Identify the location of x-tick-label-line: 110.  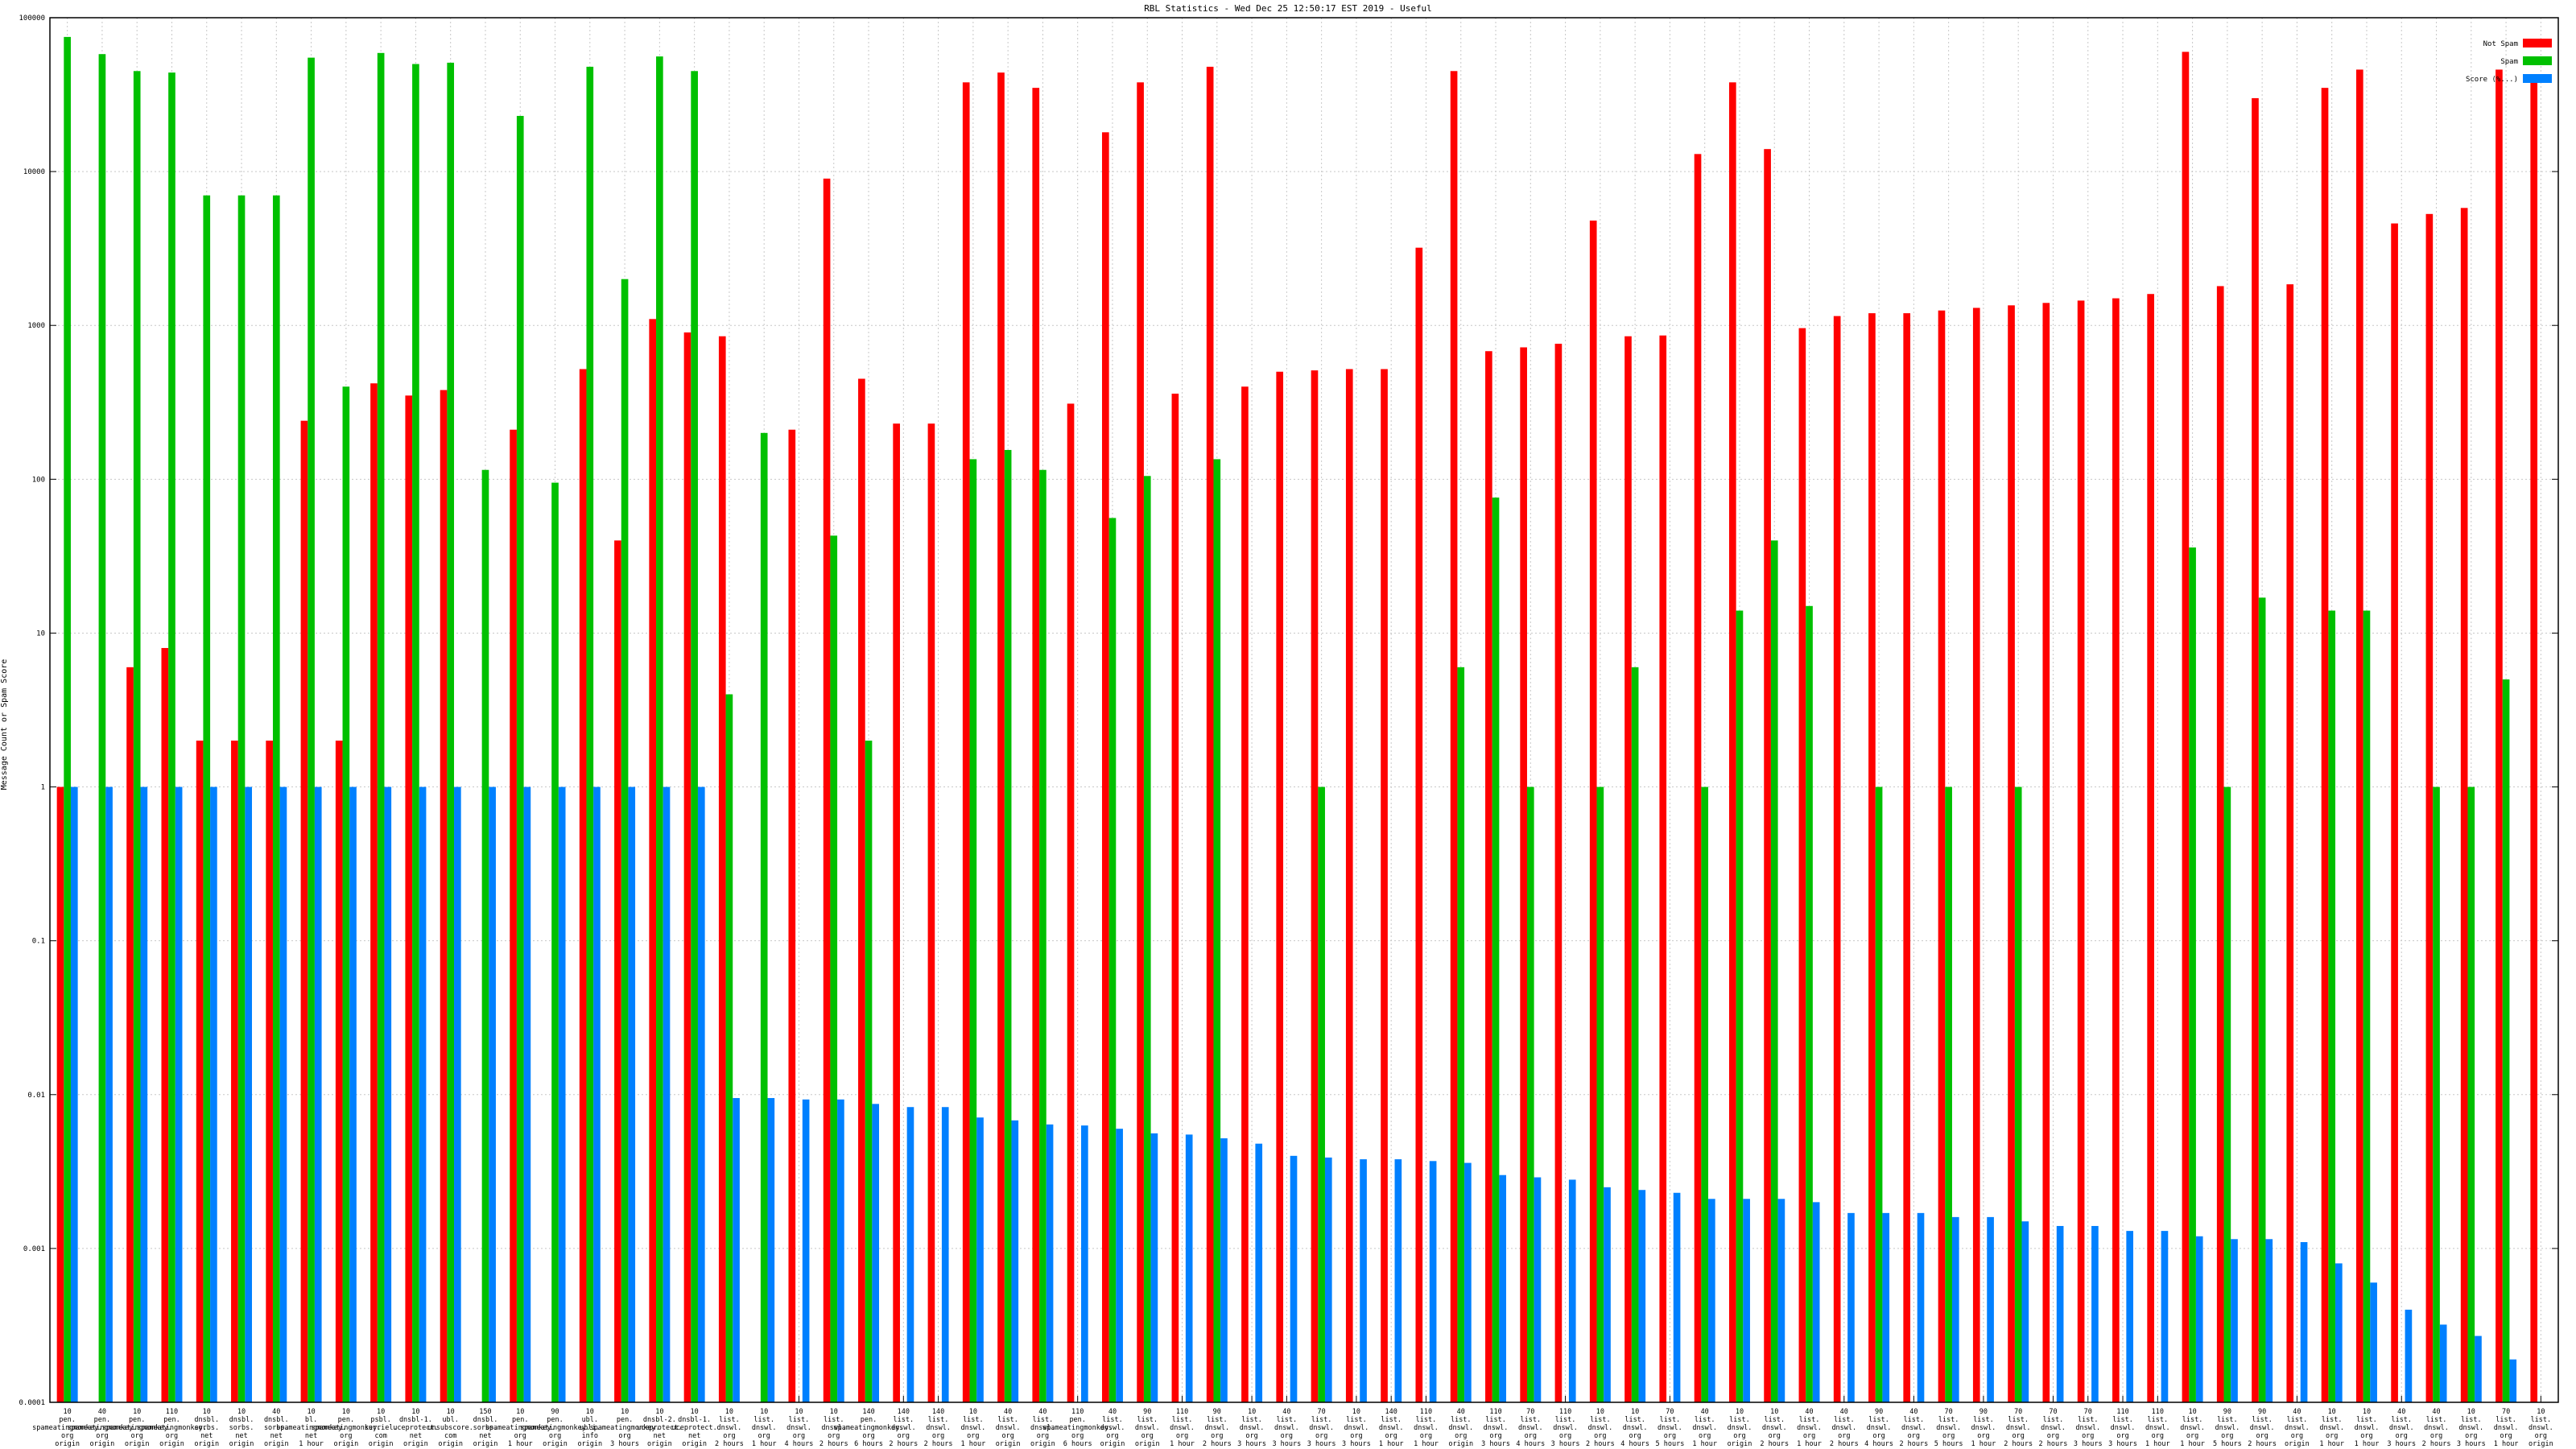
(1426, 1412).